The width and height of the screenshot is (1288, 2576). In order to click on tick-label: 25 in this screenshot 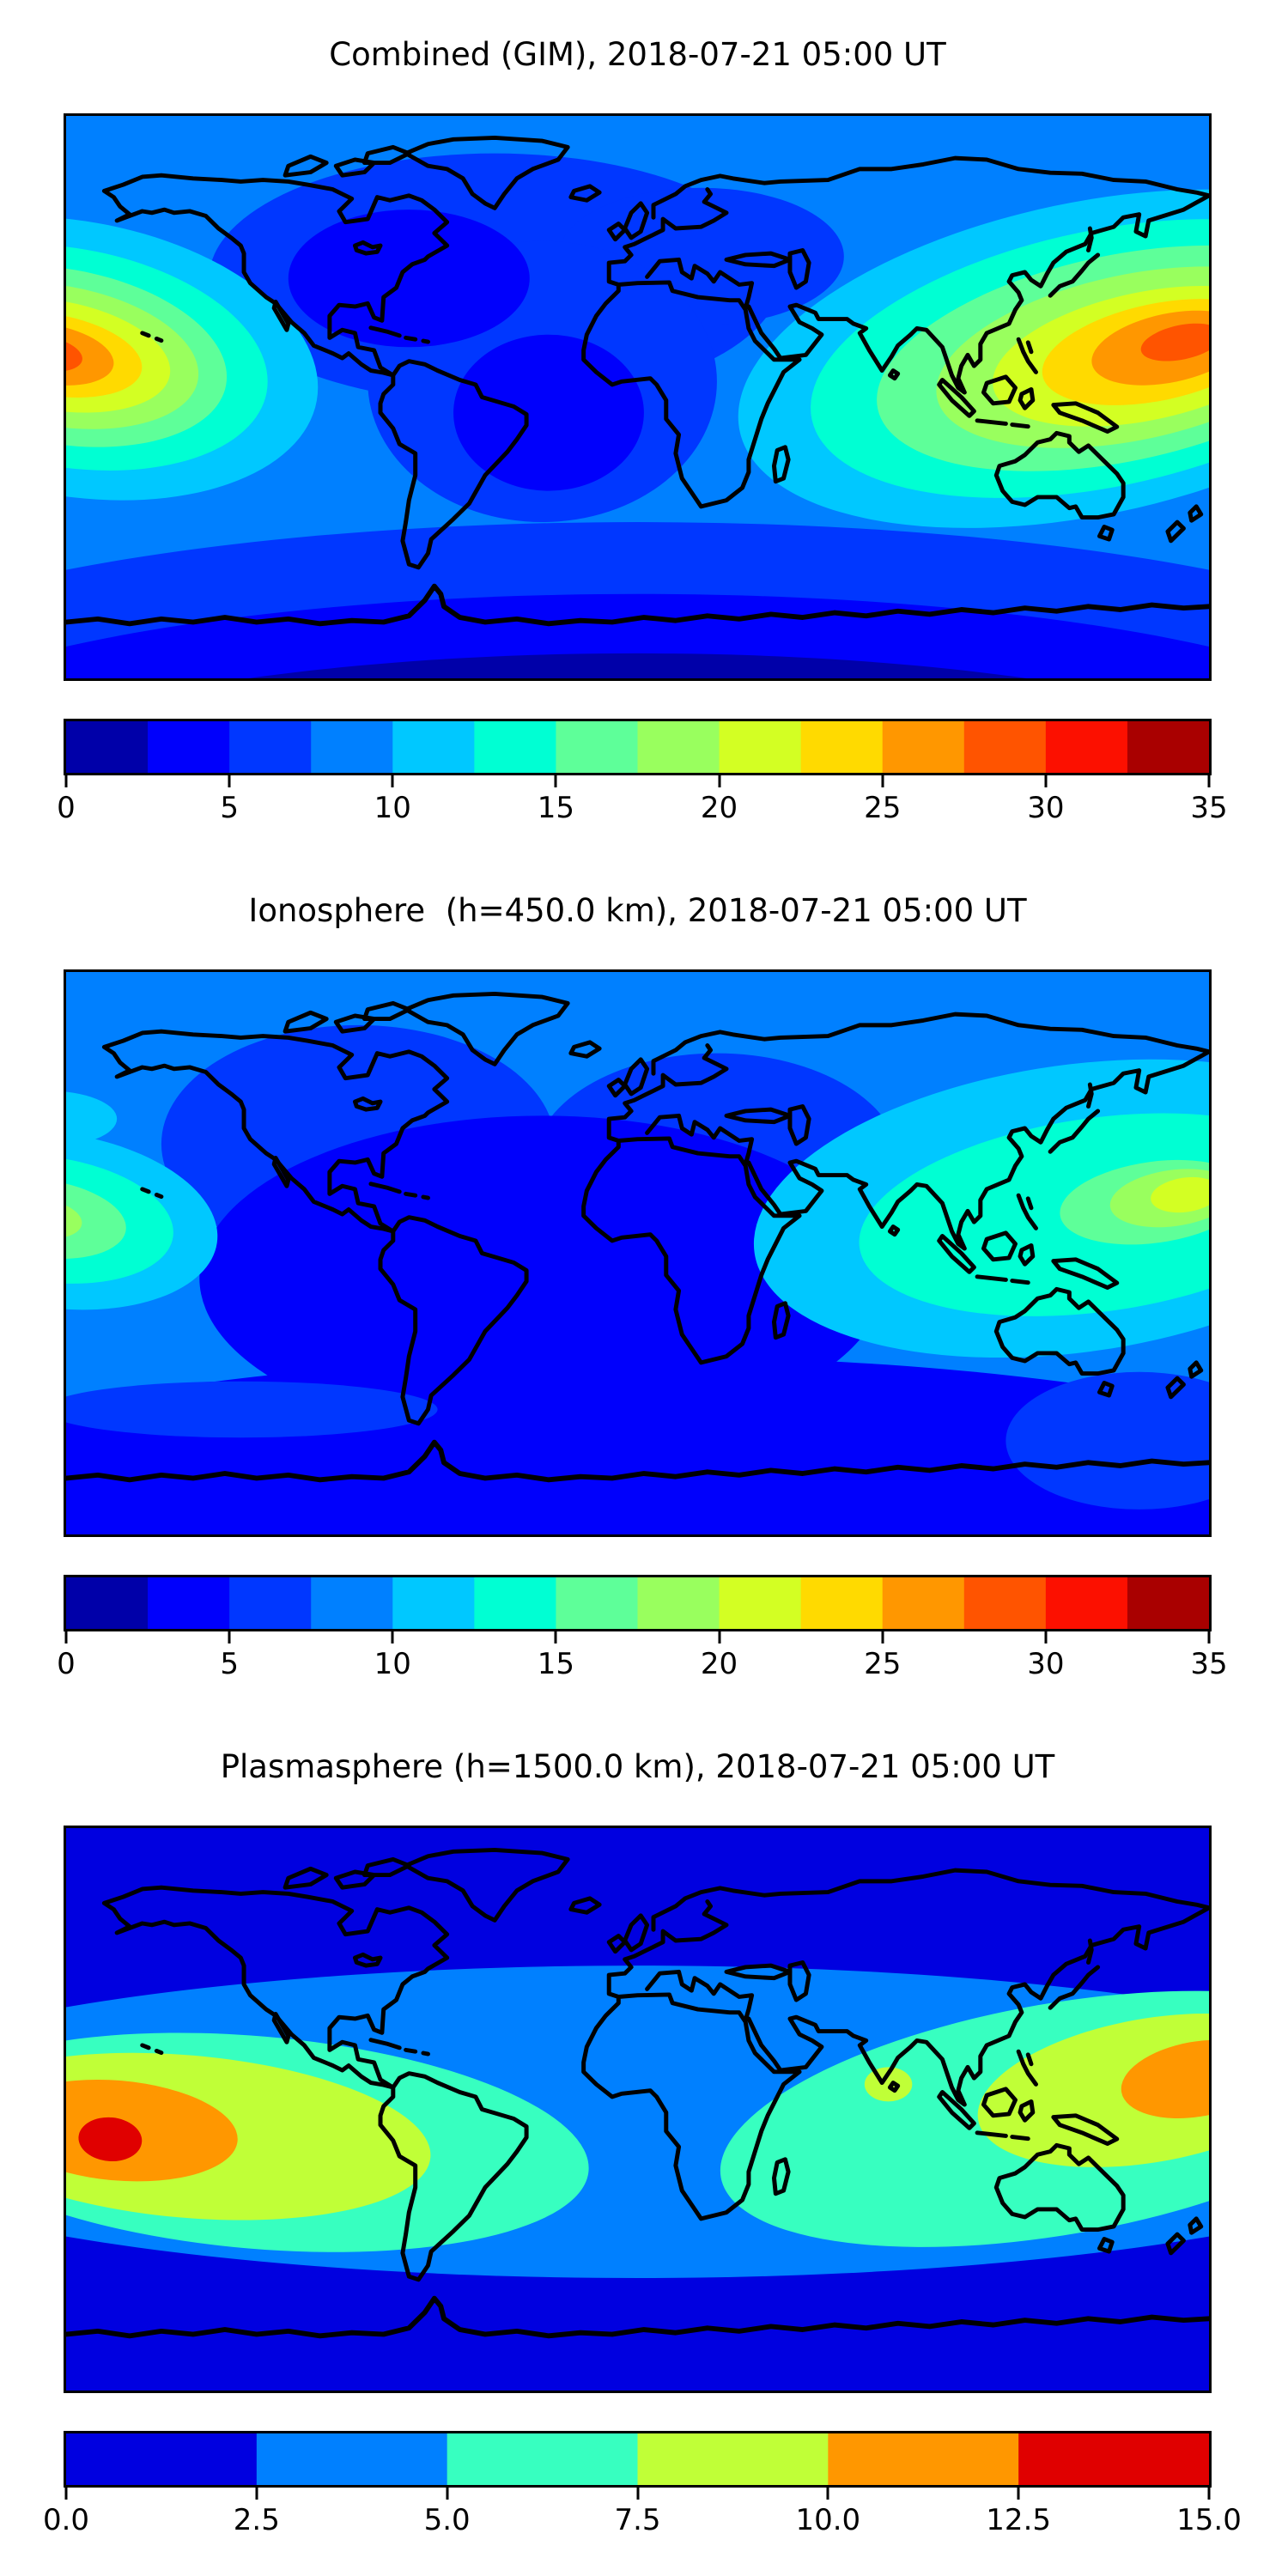, I will do `click(883, 808)`.